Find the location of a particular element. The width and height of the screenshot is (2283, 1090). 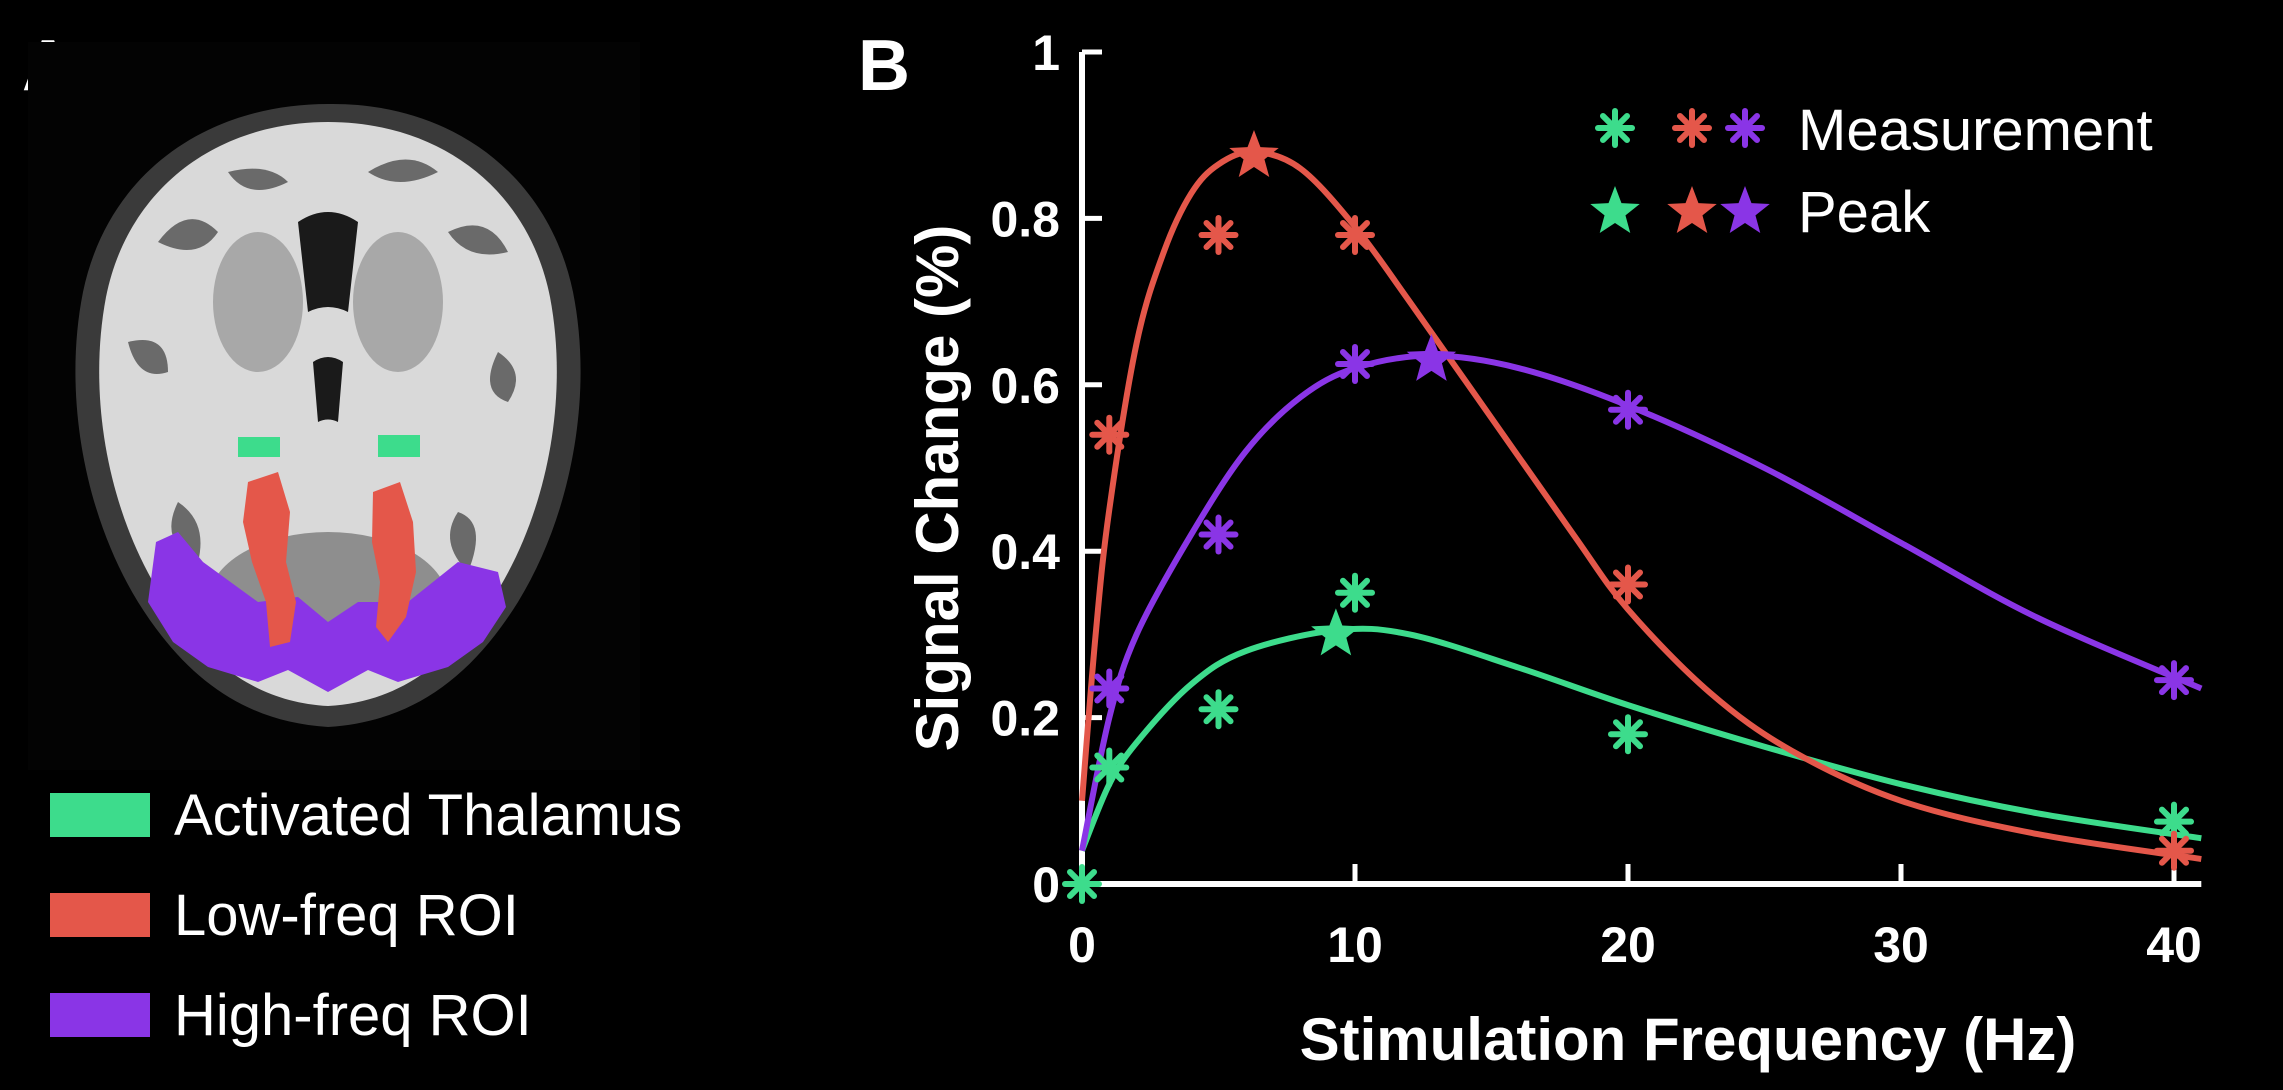

roi-swatch-low-freq is located at coordinates (100, 915).